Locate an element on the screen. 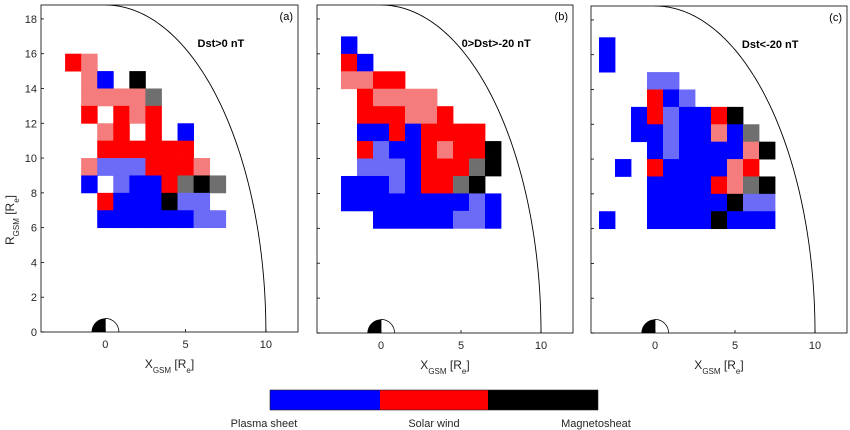 This screenshot has height=430, width=850. colorbar-label: Plasma sheet is located at coordinates (264, 424).